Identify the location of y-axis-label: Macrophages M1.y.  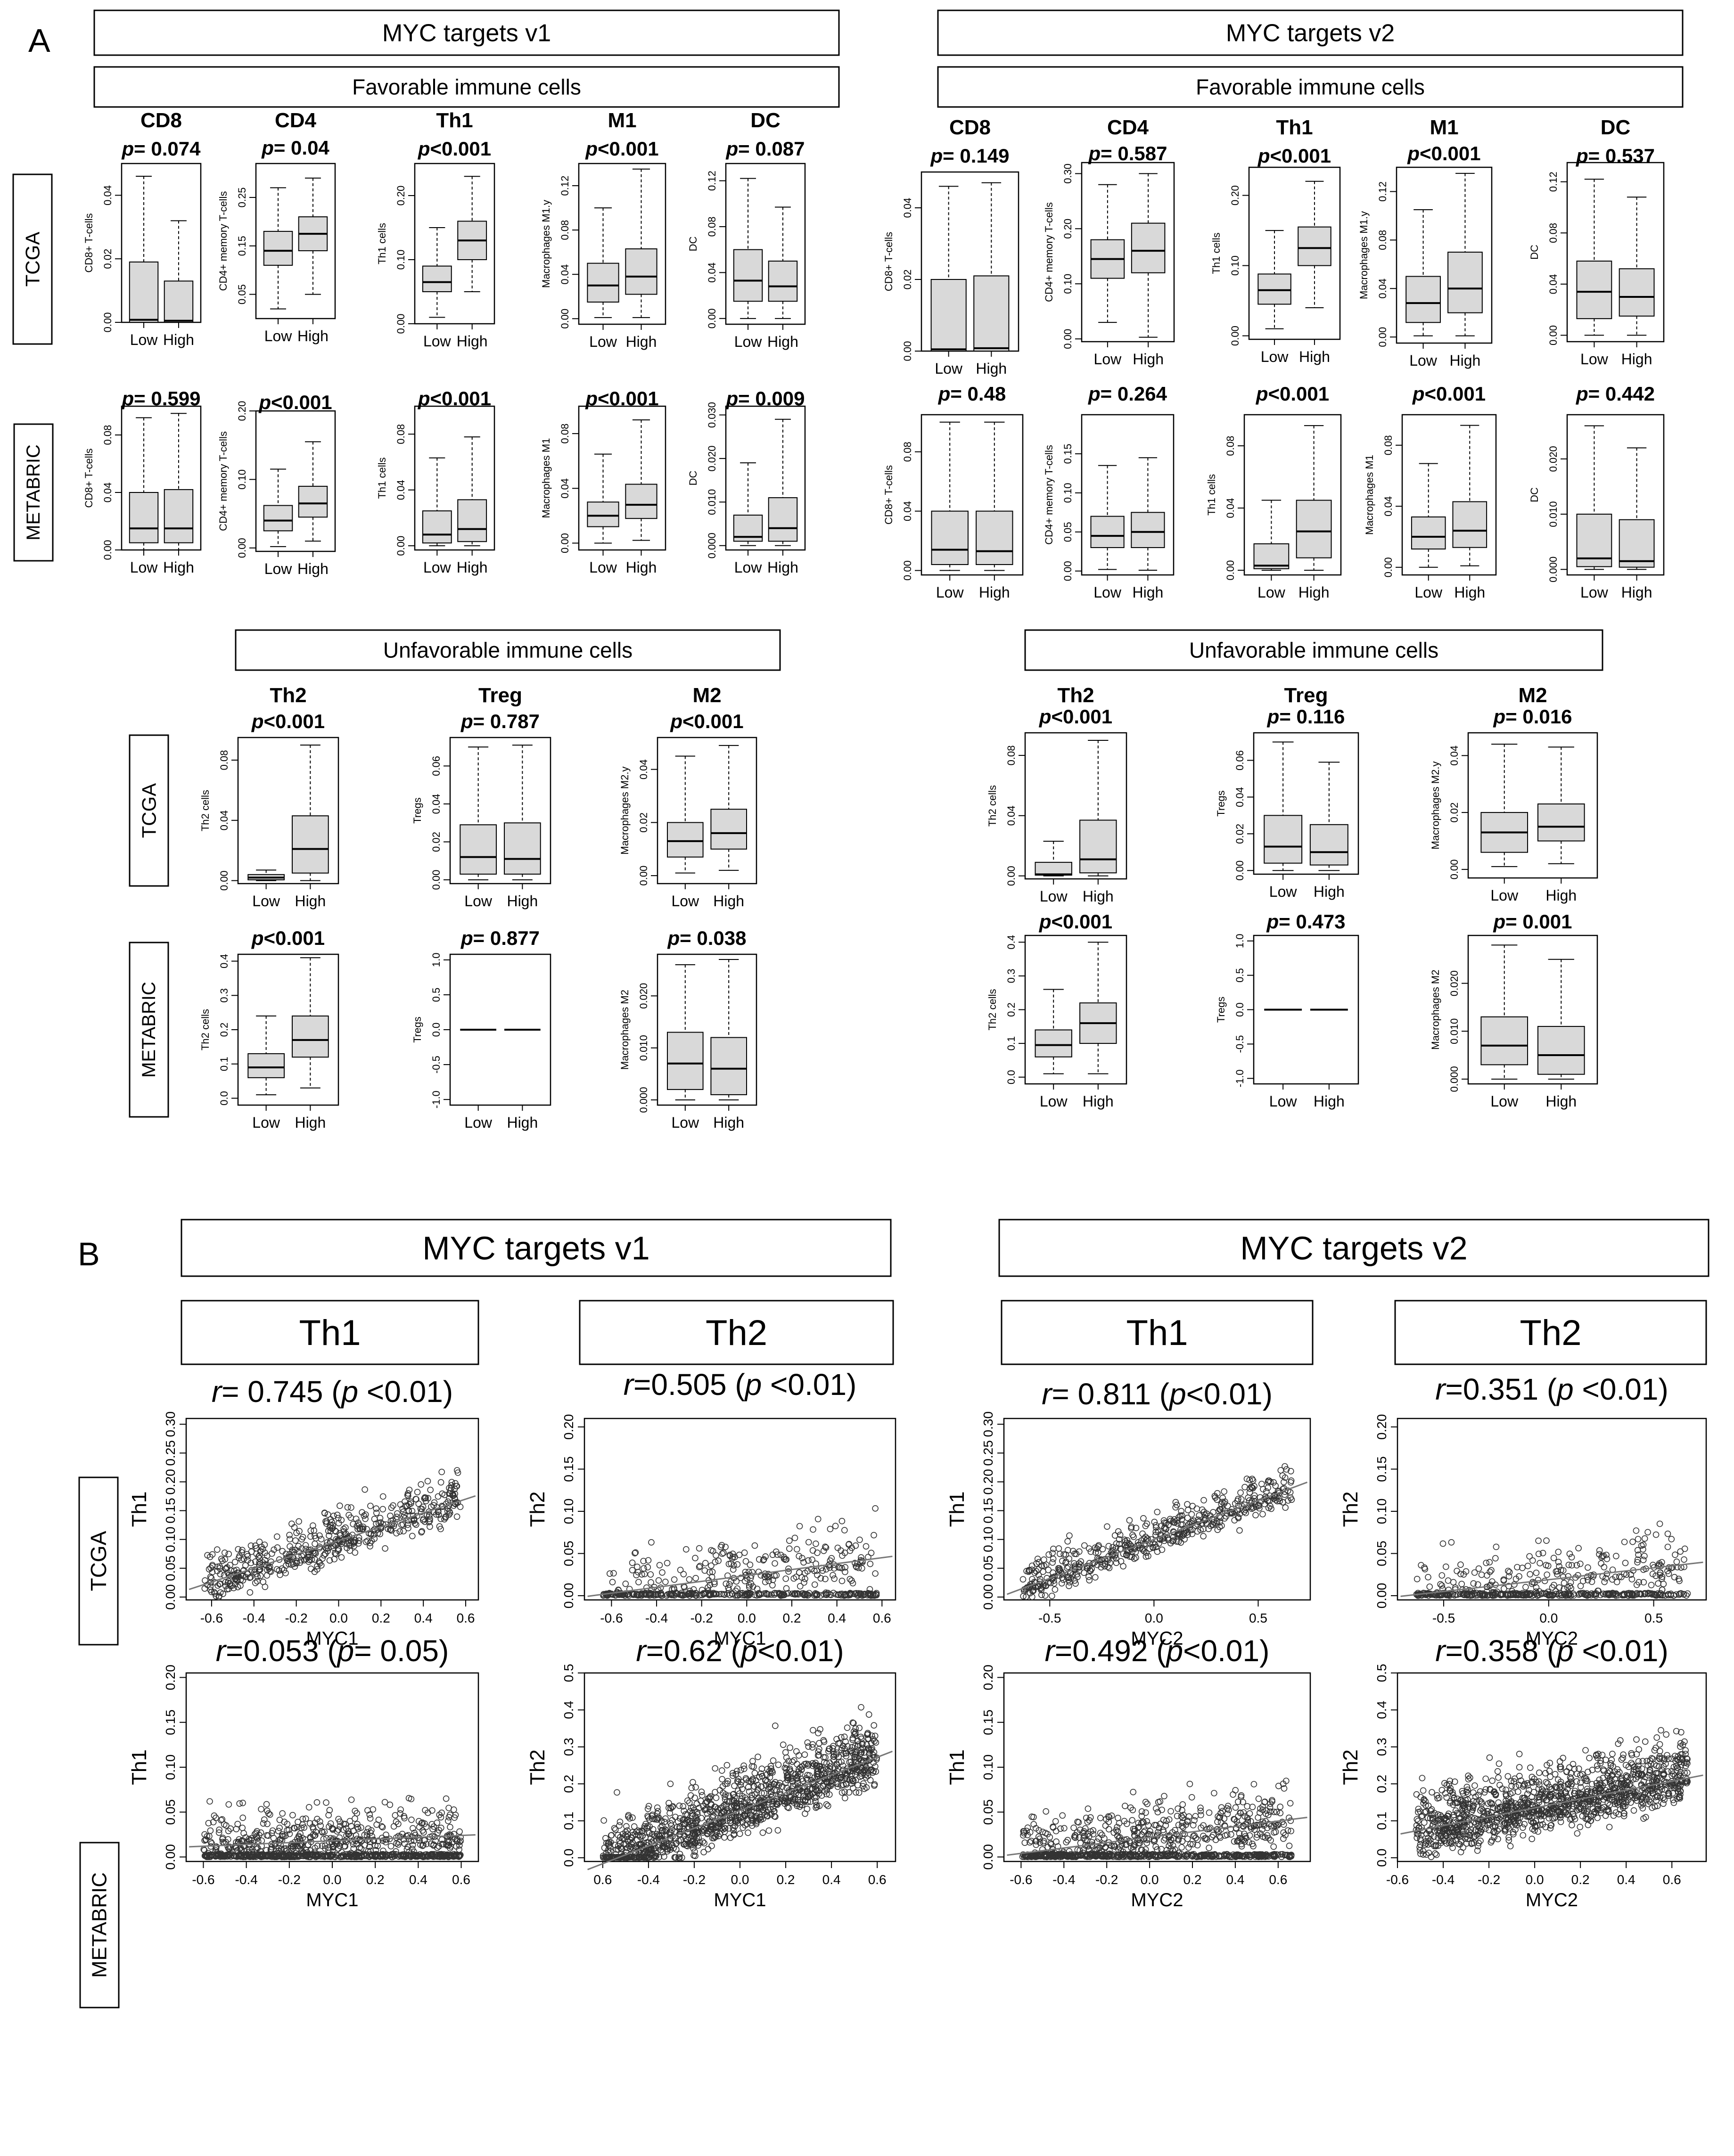
(1364, 255).